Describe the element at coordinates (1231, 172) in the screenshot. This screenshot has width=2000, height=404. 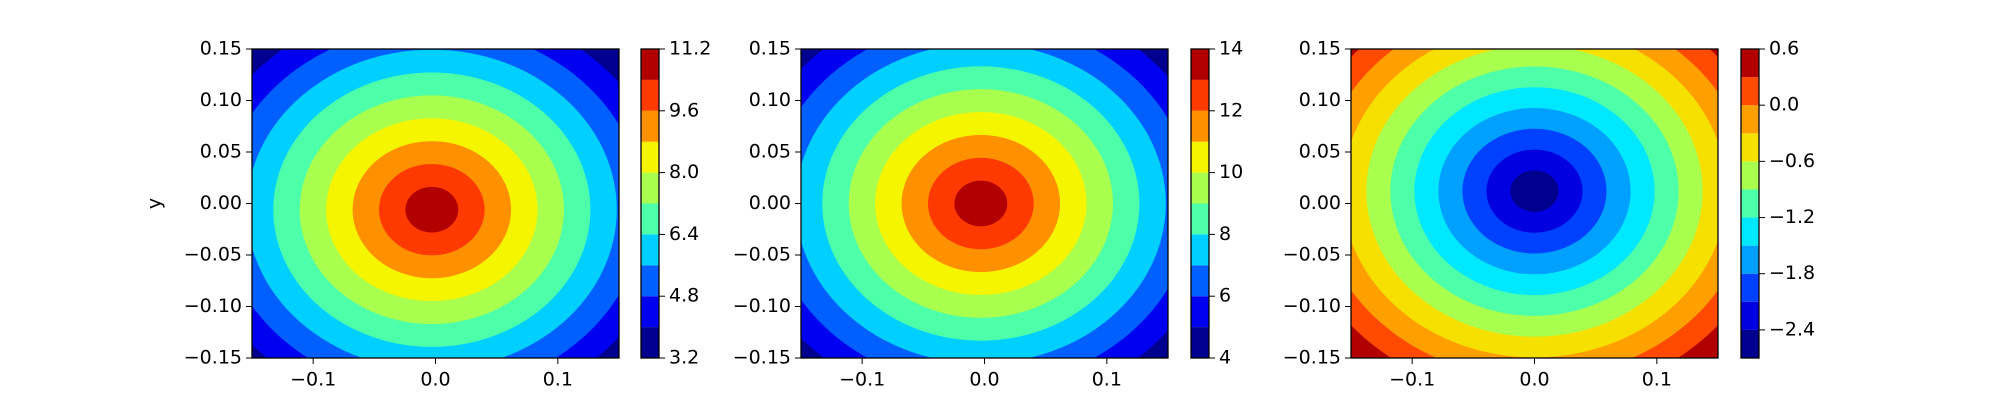
I see `colorbar-tick-label: 10` at that location.